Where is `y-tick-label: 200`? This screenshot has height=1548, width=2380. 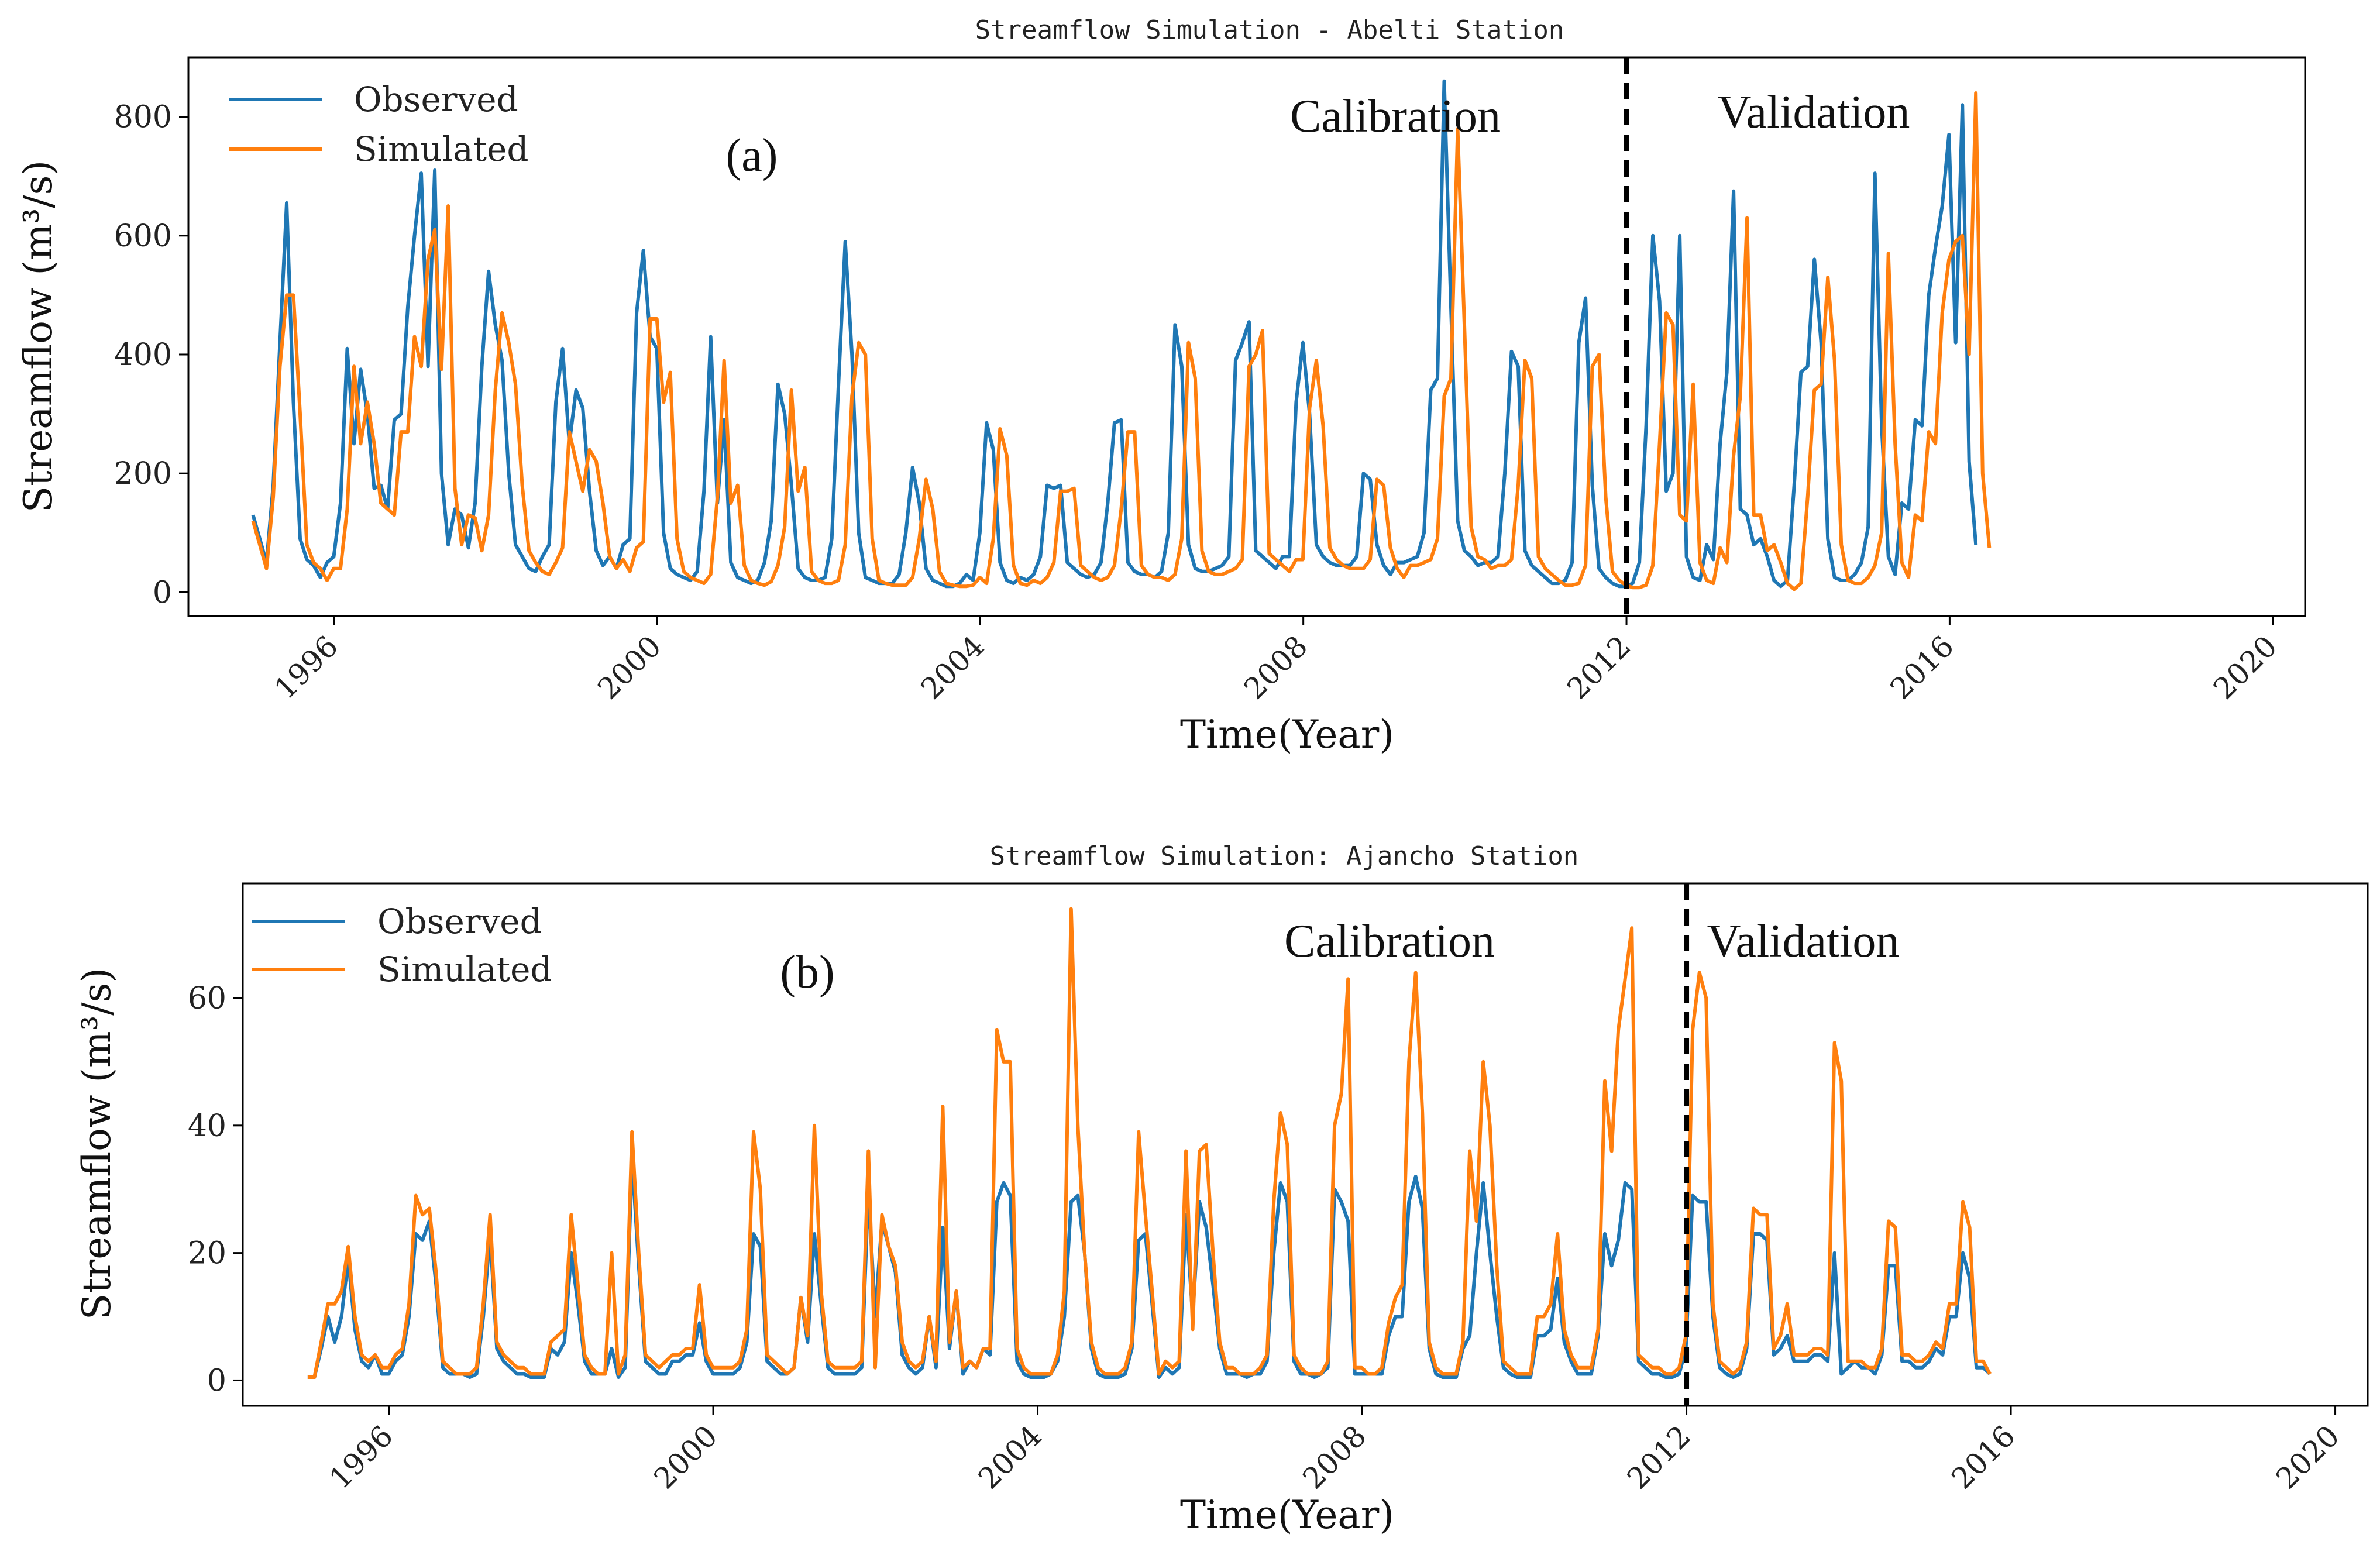
y-tick-label: 200 is located at coordinates (143, 473).